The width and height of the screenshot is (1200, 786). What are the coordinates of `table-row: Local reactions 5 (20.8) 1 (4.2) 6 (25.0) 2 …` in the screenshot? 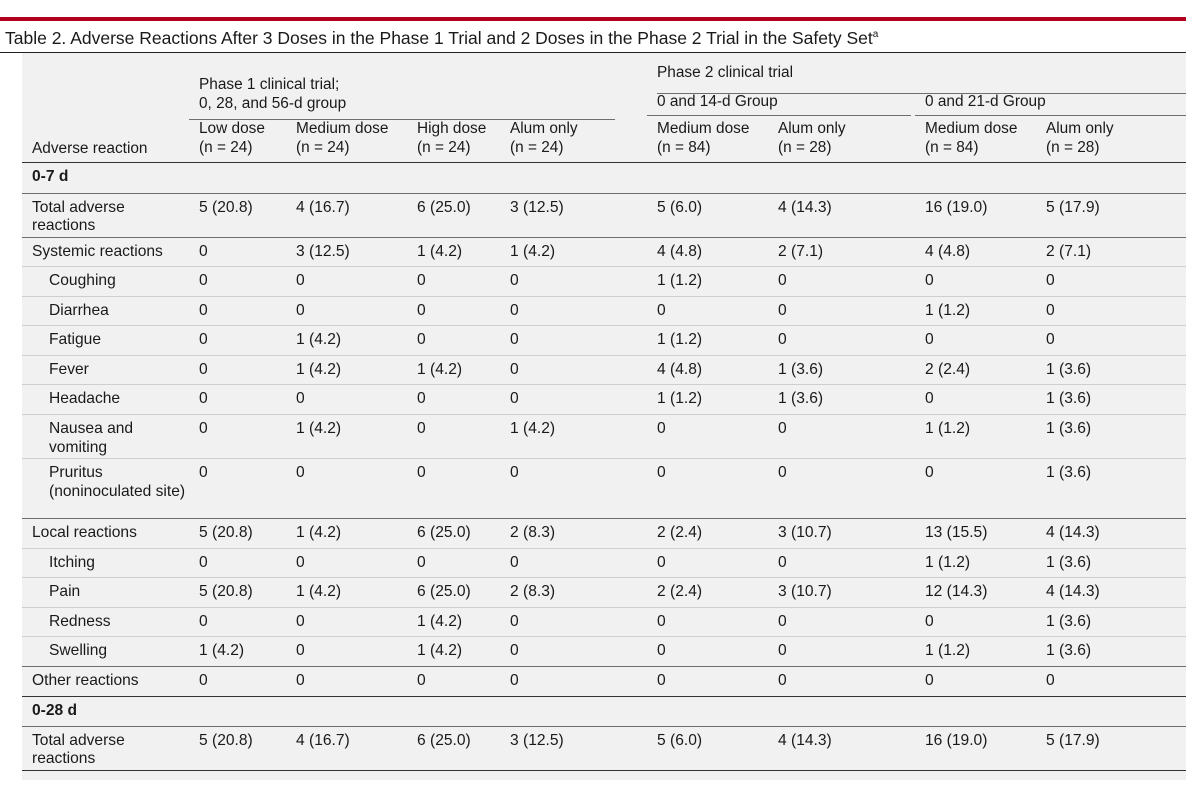 It's located at (604, 534).